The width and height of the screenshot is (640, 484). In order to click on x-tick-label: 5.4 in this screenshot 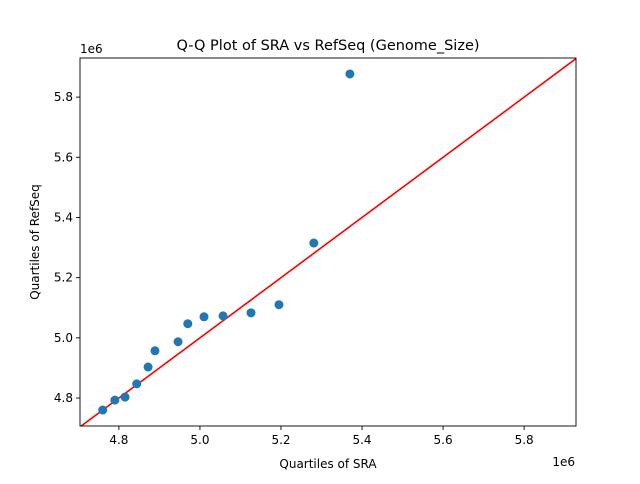, I will do `click(361, 440)`.